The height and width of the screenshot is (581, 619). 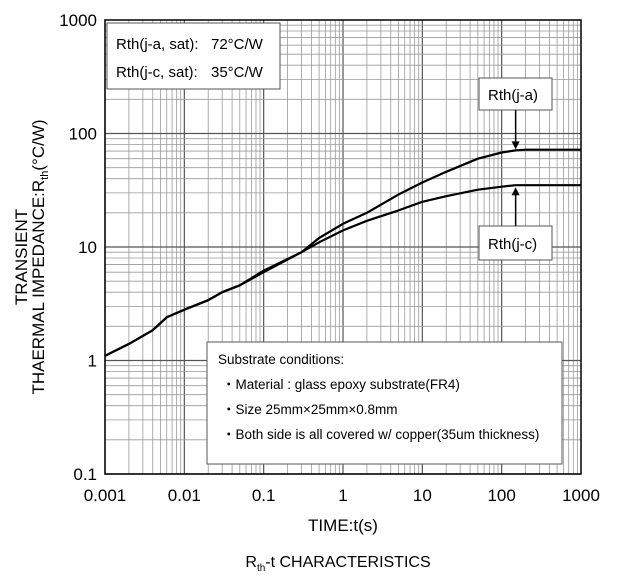 I want to click on sat-jc-label: Rth(j-c, sat):, so click(x=157, y=72).